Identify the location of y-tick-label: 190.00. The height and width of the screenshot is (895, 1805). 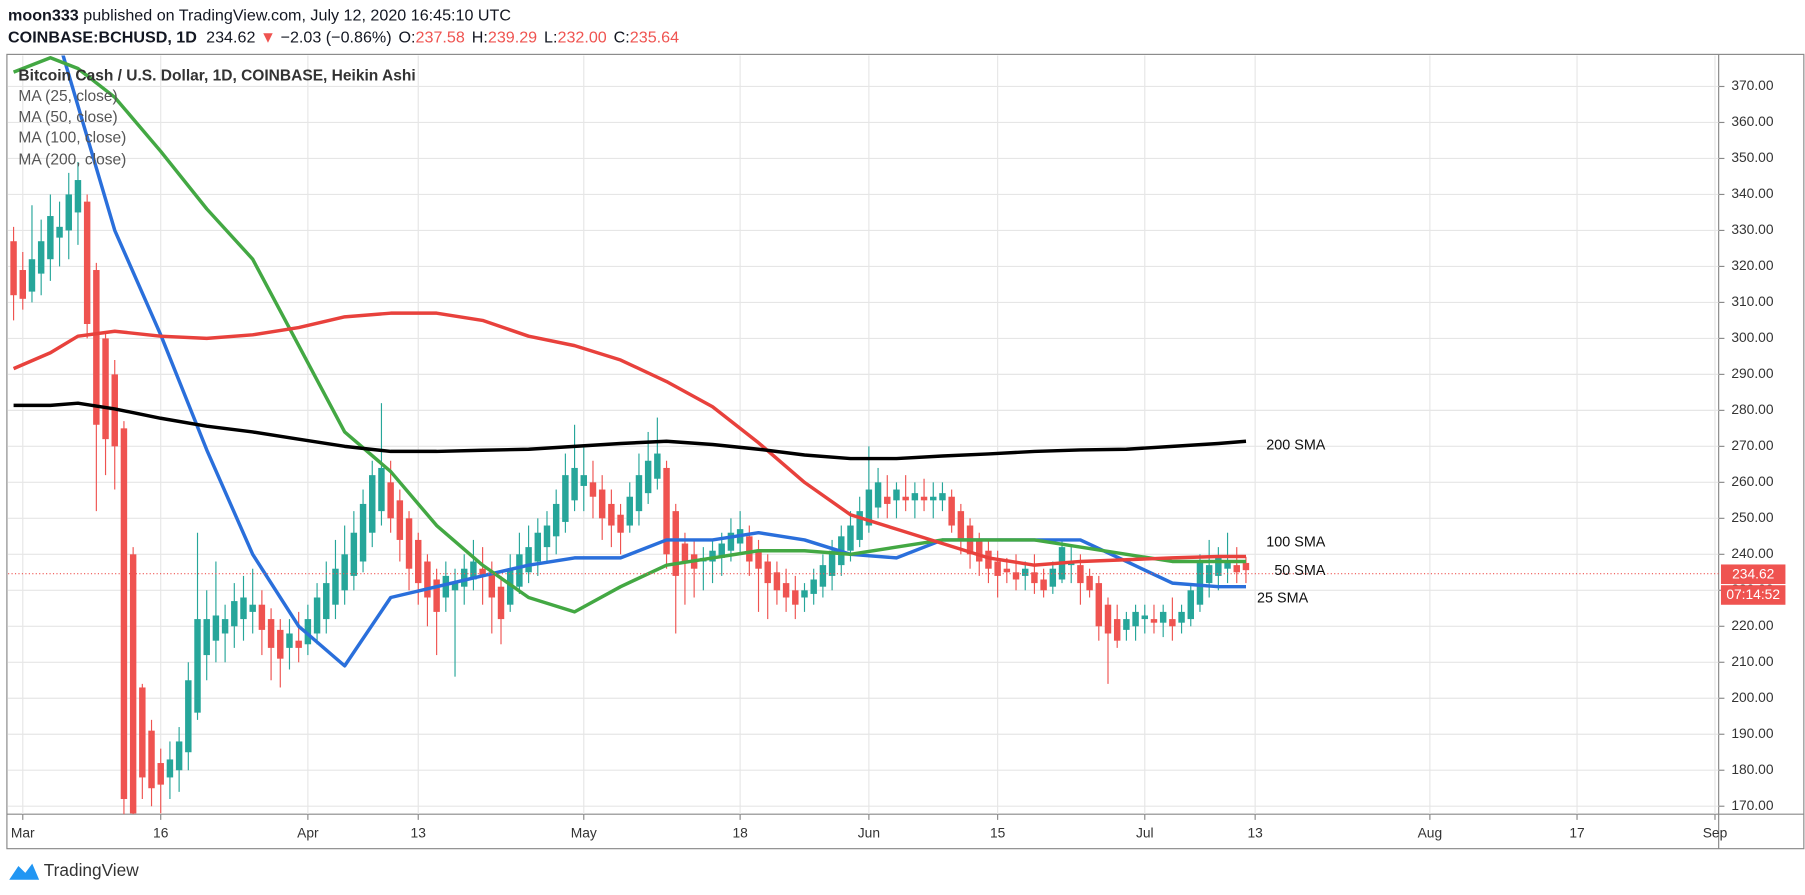
(1752, 733).